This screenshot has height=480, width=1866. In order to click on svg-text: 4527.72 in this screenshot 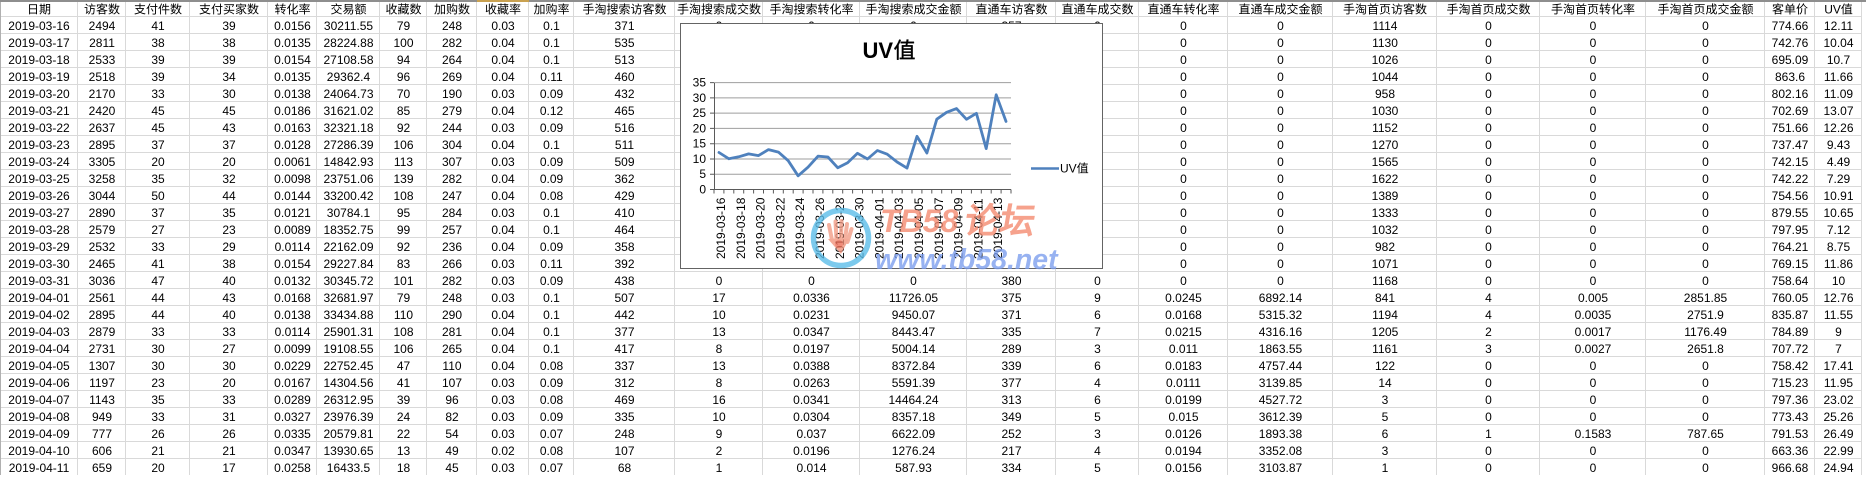, I will do `click(1281, 400)`.